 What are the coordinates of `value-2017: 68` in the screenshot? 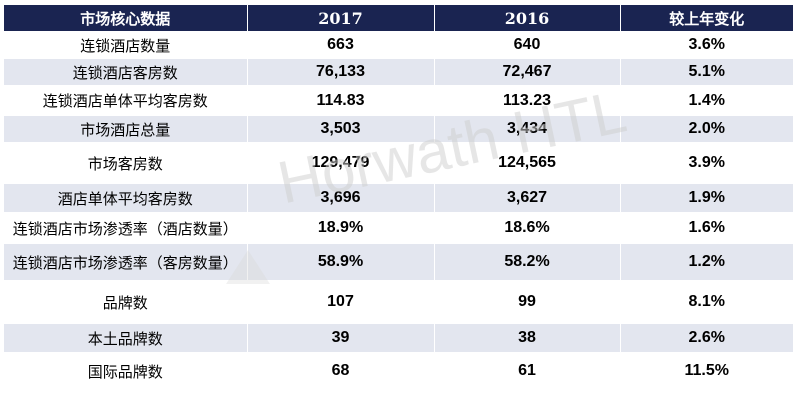 It's located at (341, 371).